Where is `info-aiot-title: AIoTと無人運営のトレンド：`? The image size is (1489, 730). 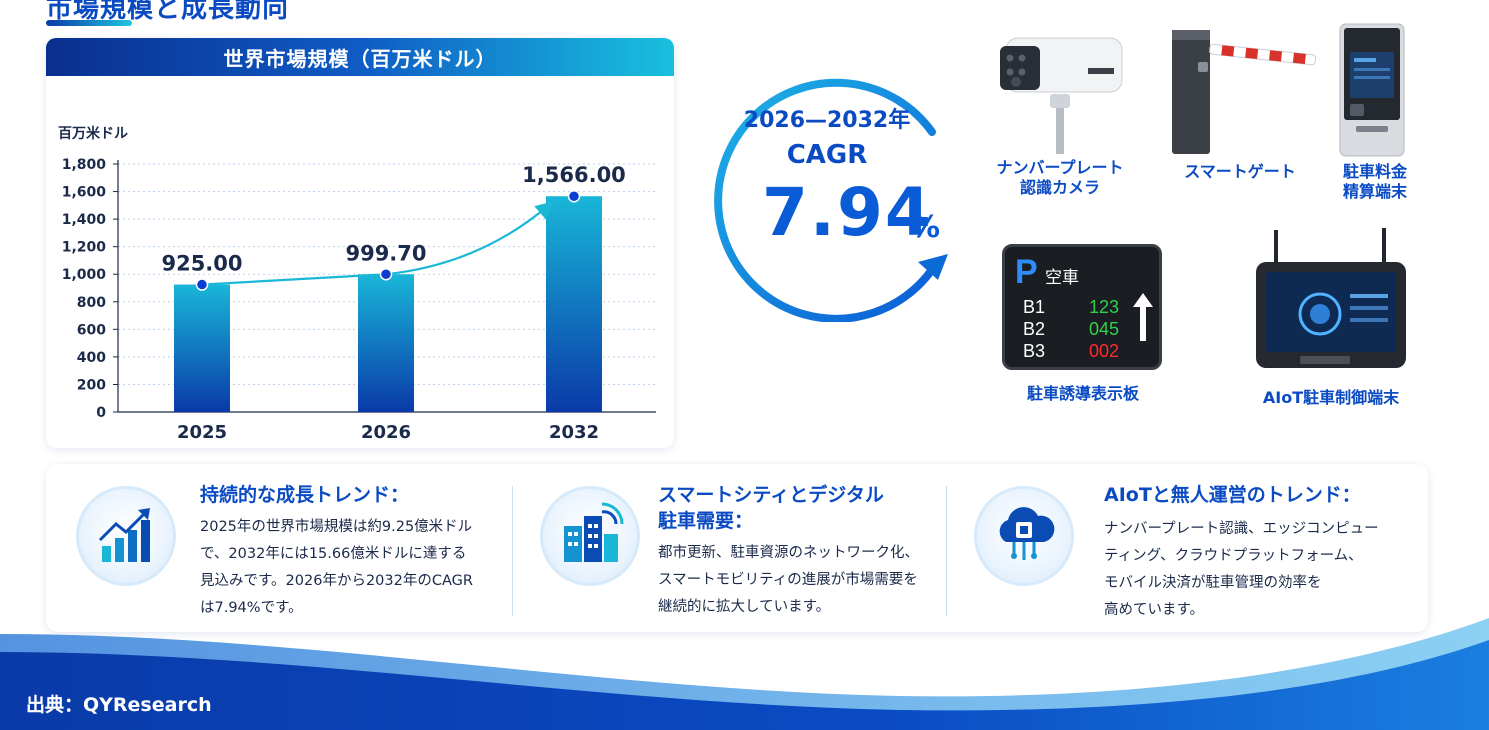
info-aiot-title: AIoTと無人運営のトレンド： is located at coordinates (1232, 495).